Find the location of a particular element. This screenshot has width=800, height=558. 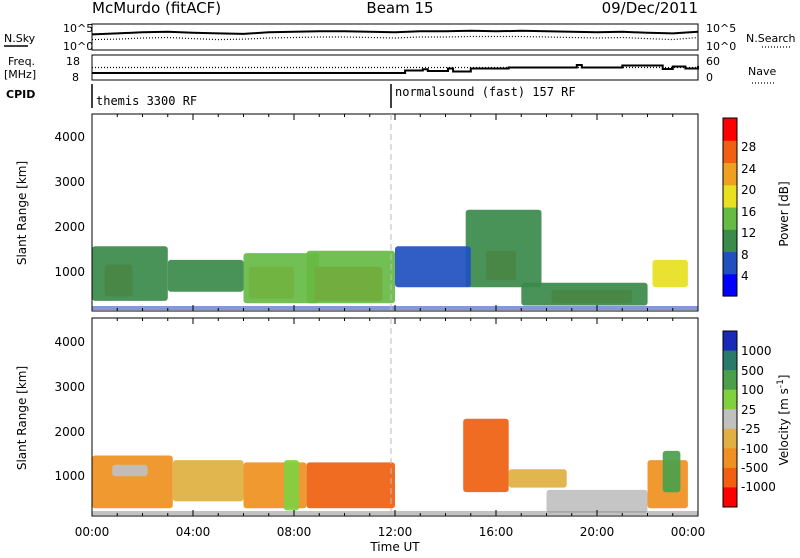

nsearch-series-line is located at coordinates (395, 38).